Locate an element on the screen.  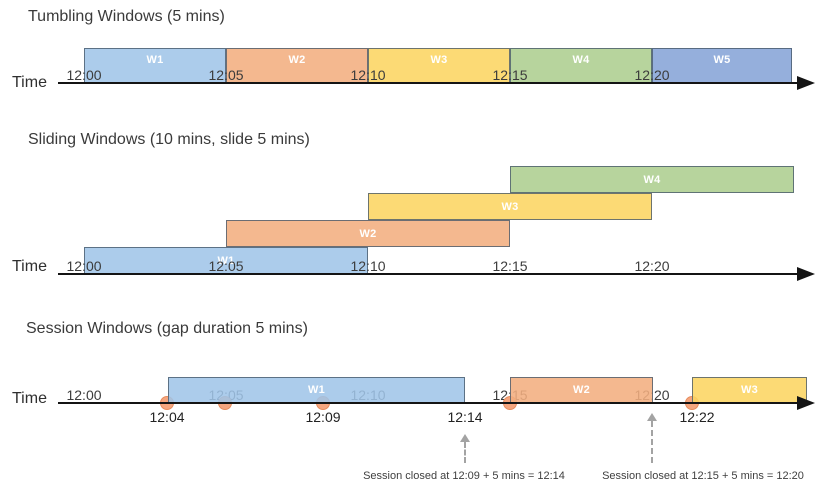
event-time-label: 12:22 is located at coordinates (697, 417).